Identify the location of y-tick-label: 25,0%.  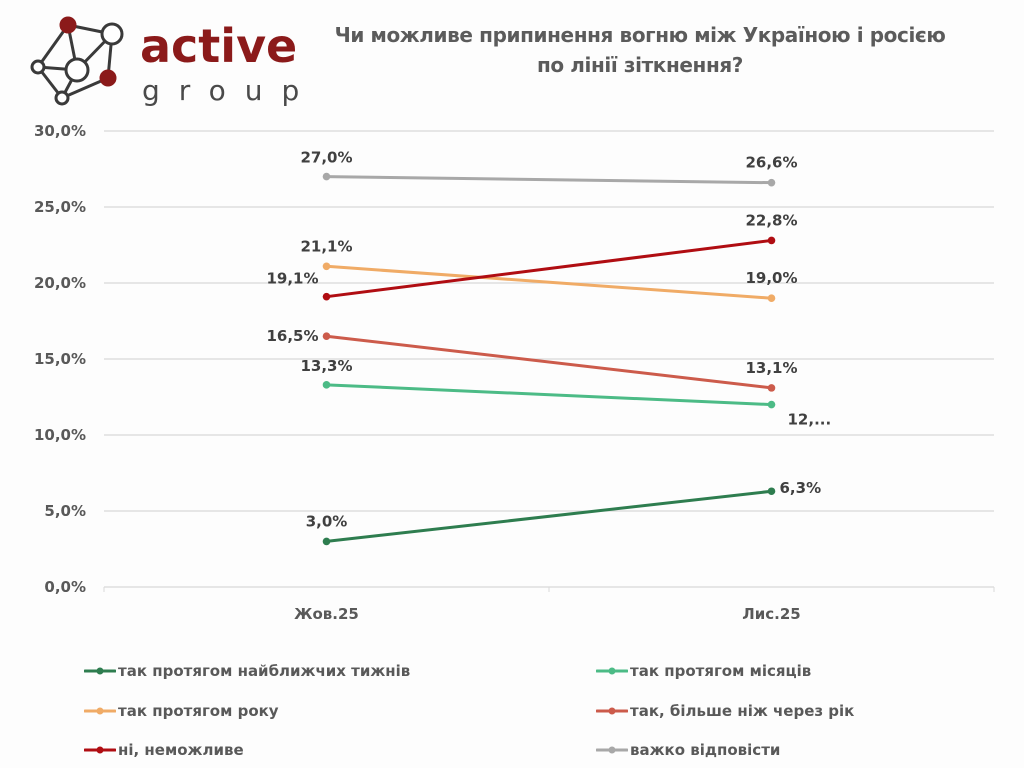
(60, 207).